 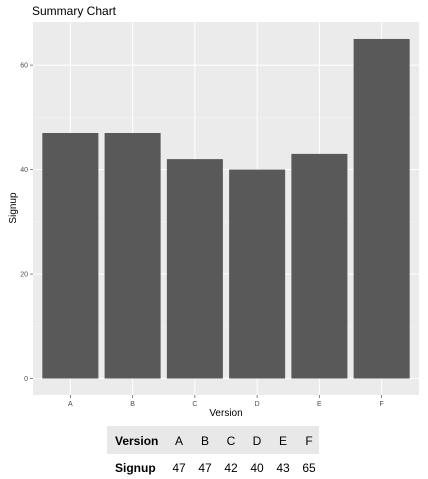 What do you see at coordinates (257, 468) in the screenshot?
I see `table-cell-value: 40` at bounding box center [257, 468].